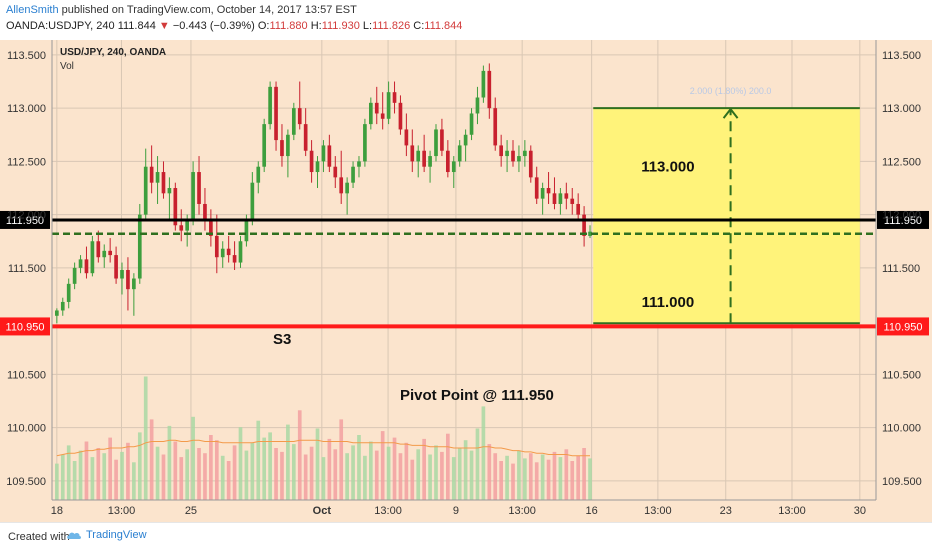 Image resolution: width=932 pixels, height=551 pixels. What do you see at coordinates (443, 26) in the screenshot?
I see `close-value: 111.844` at bounding box center [443, 26].